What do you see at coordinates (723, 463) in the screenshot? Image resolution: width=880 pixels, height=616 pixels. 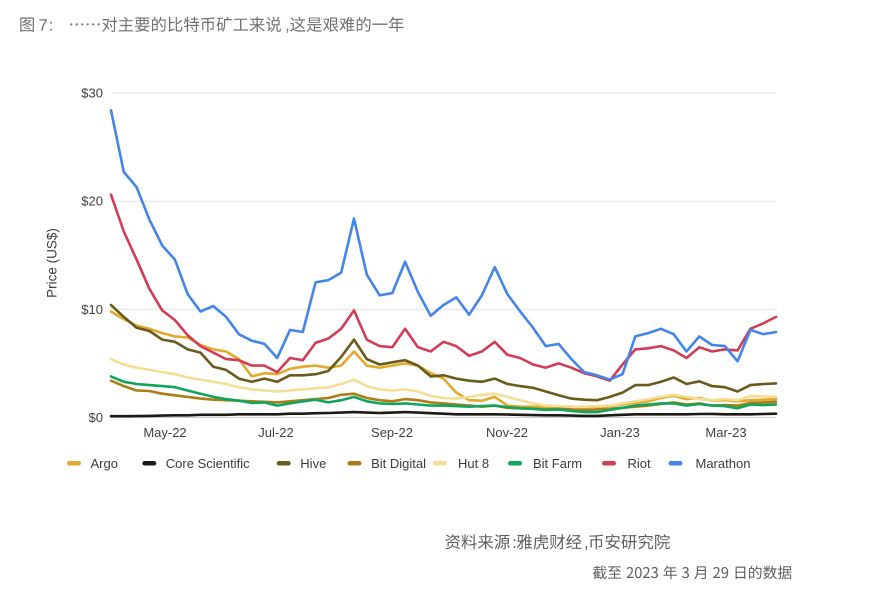 I see `svg-text: Marathon` at bounding box center [723, 463].